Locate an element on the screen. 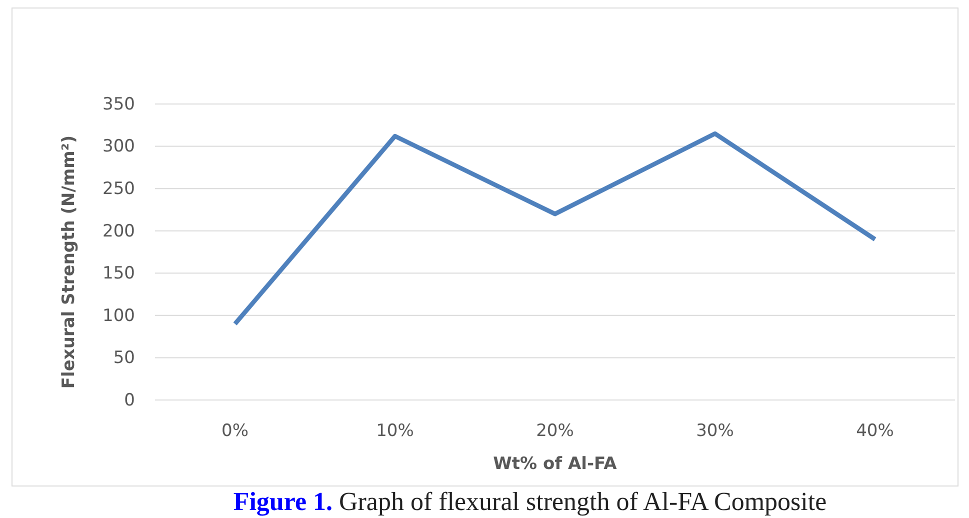  text: Graph of flexural strength of Al-FA Composite is located at coordinates (579, 501).